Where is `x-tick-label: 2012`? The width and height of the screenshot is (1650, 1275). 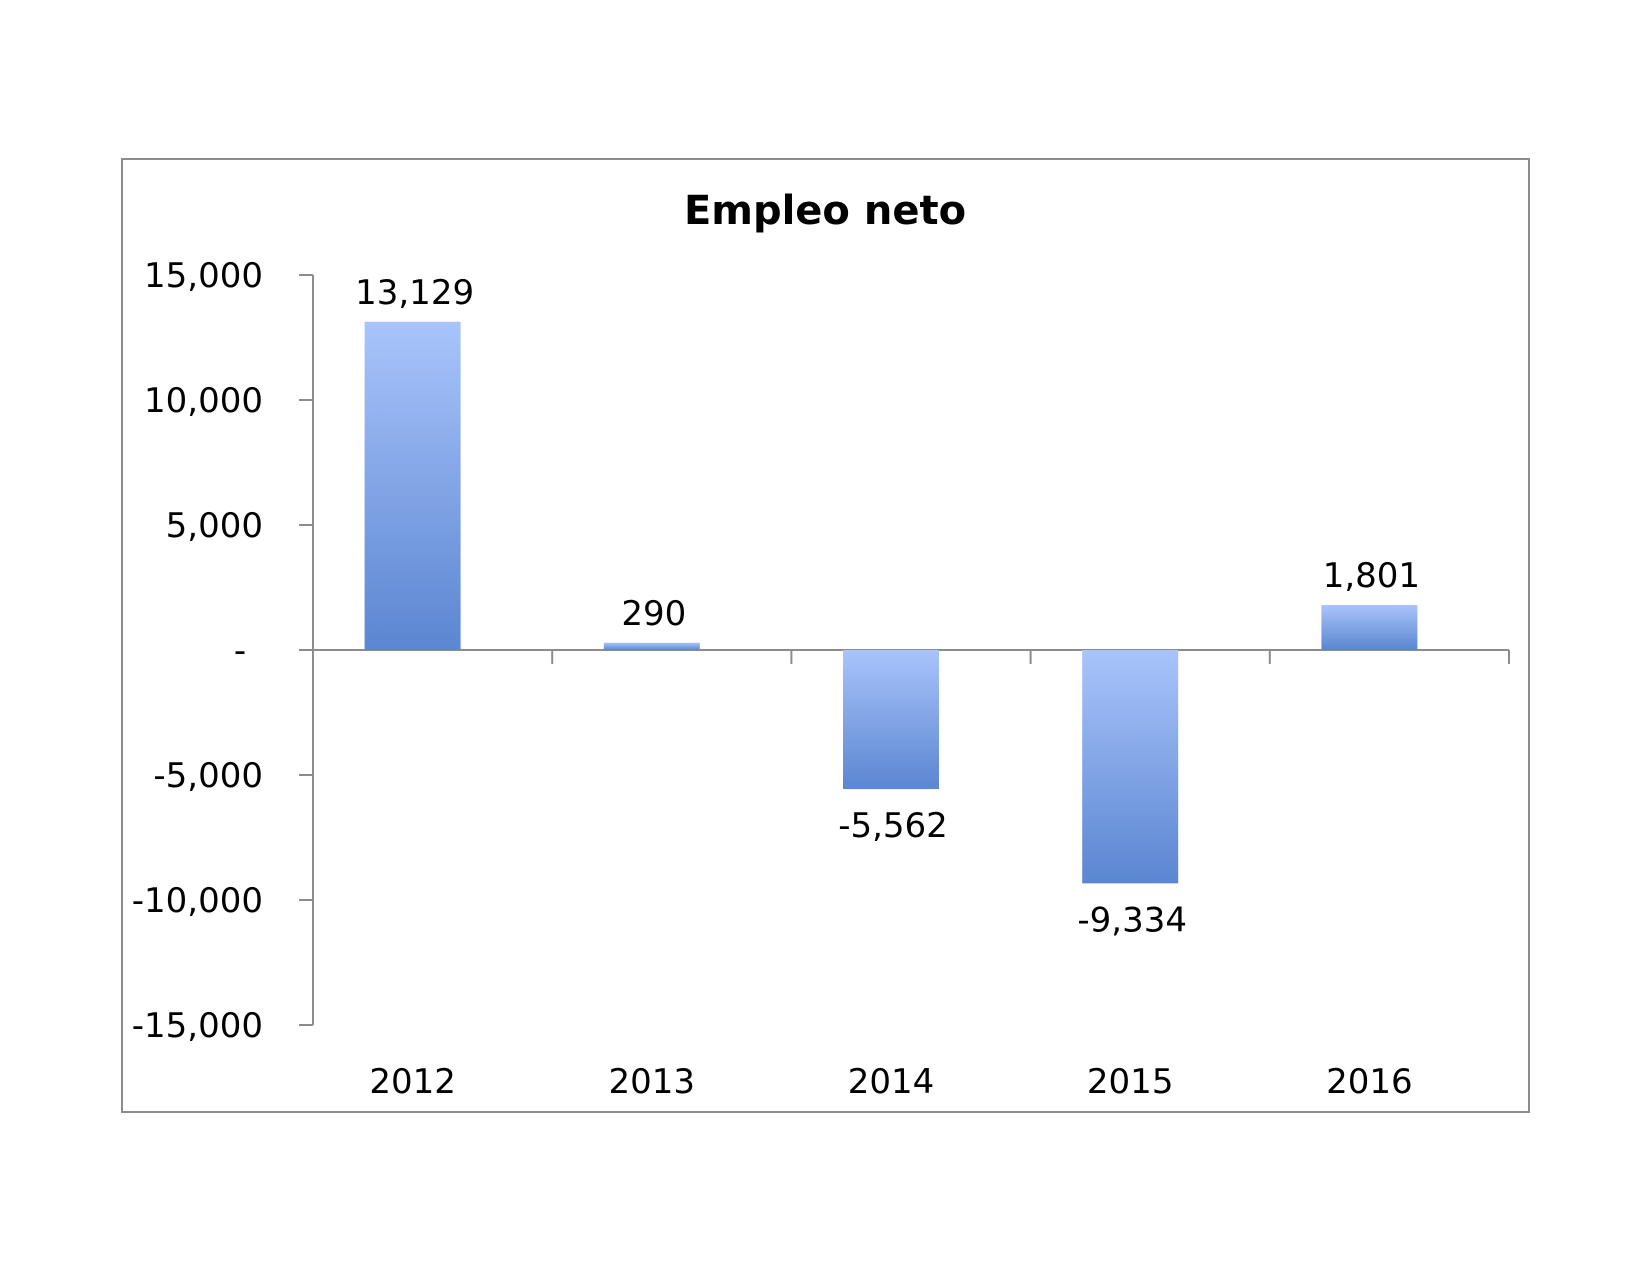 x-tick-label: 2012 is located at coordinates (412, 1082).